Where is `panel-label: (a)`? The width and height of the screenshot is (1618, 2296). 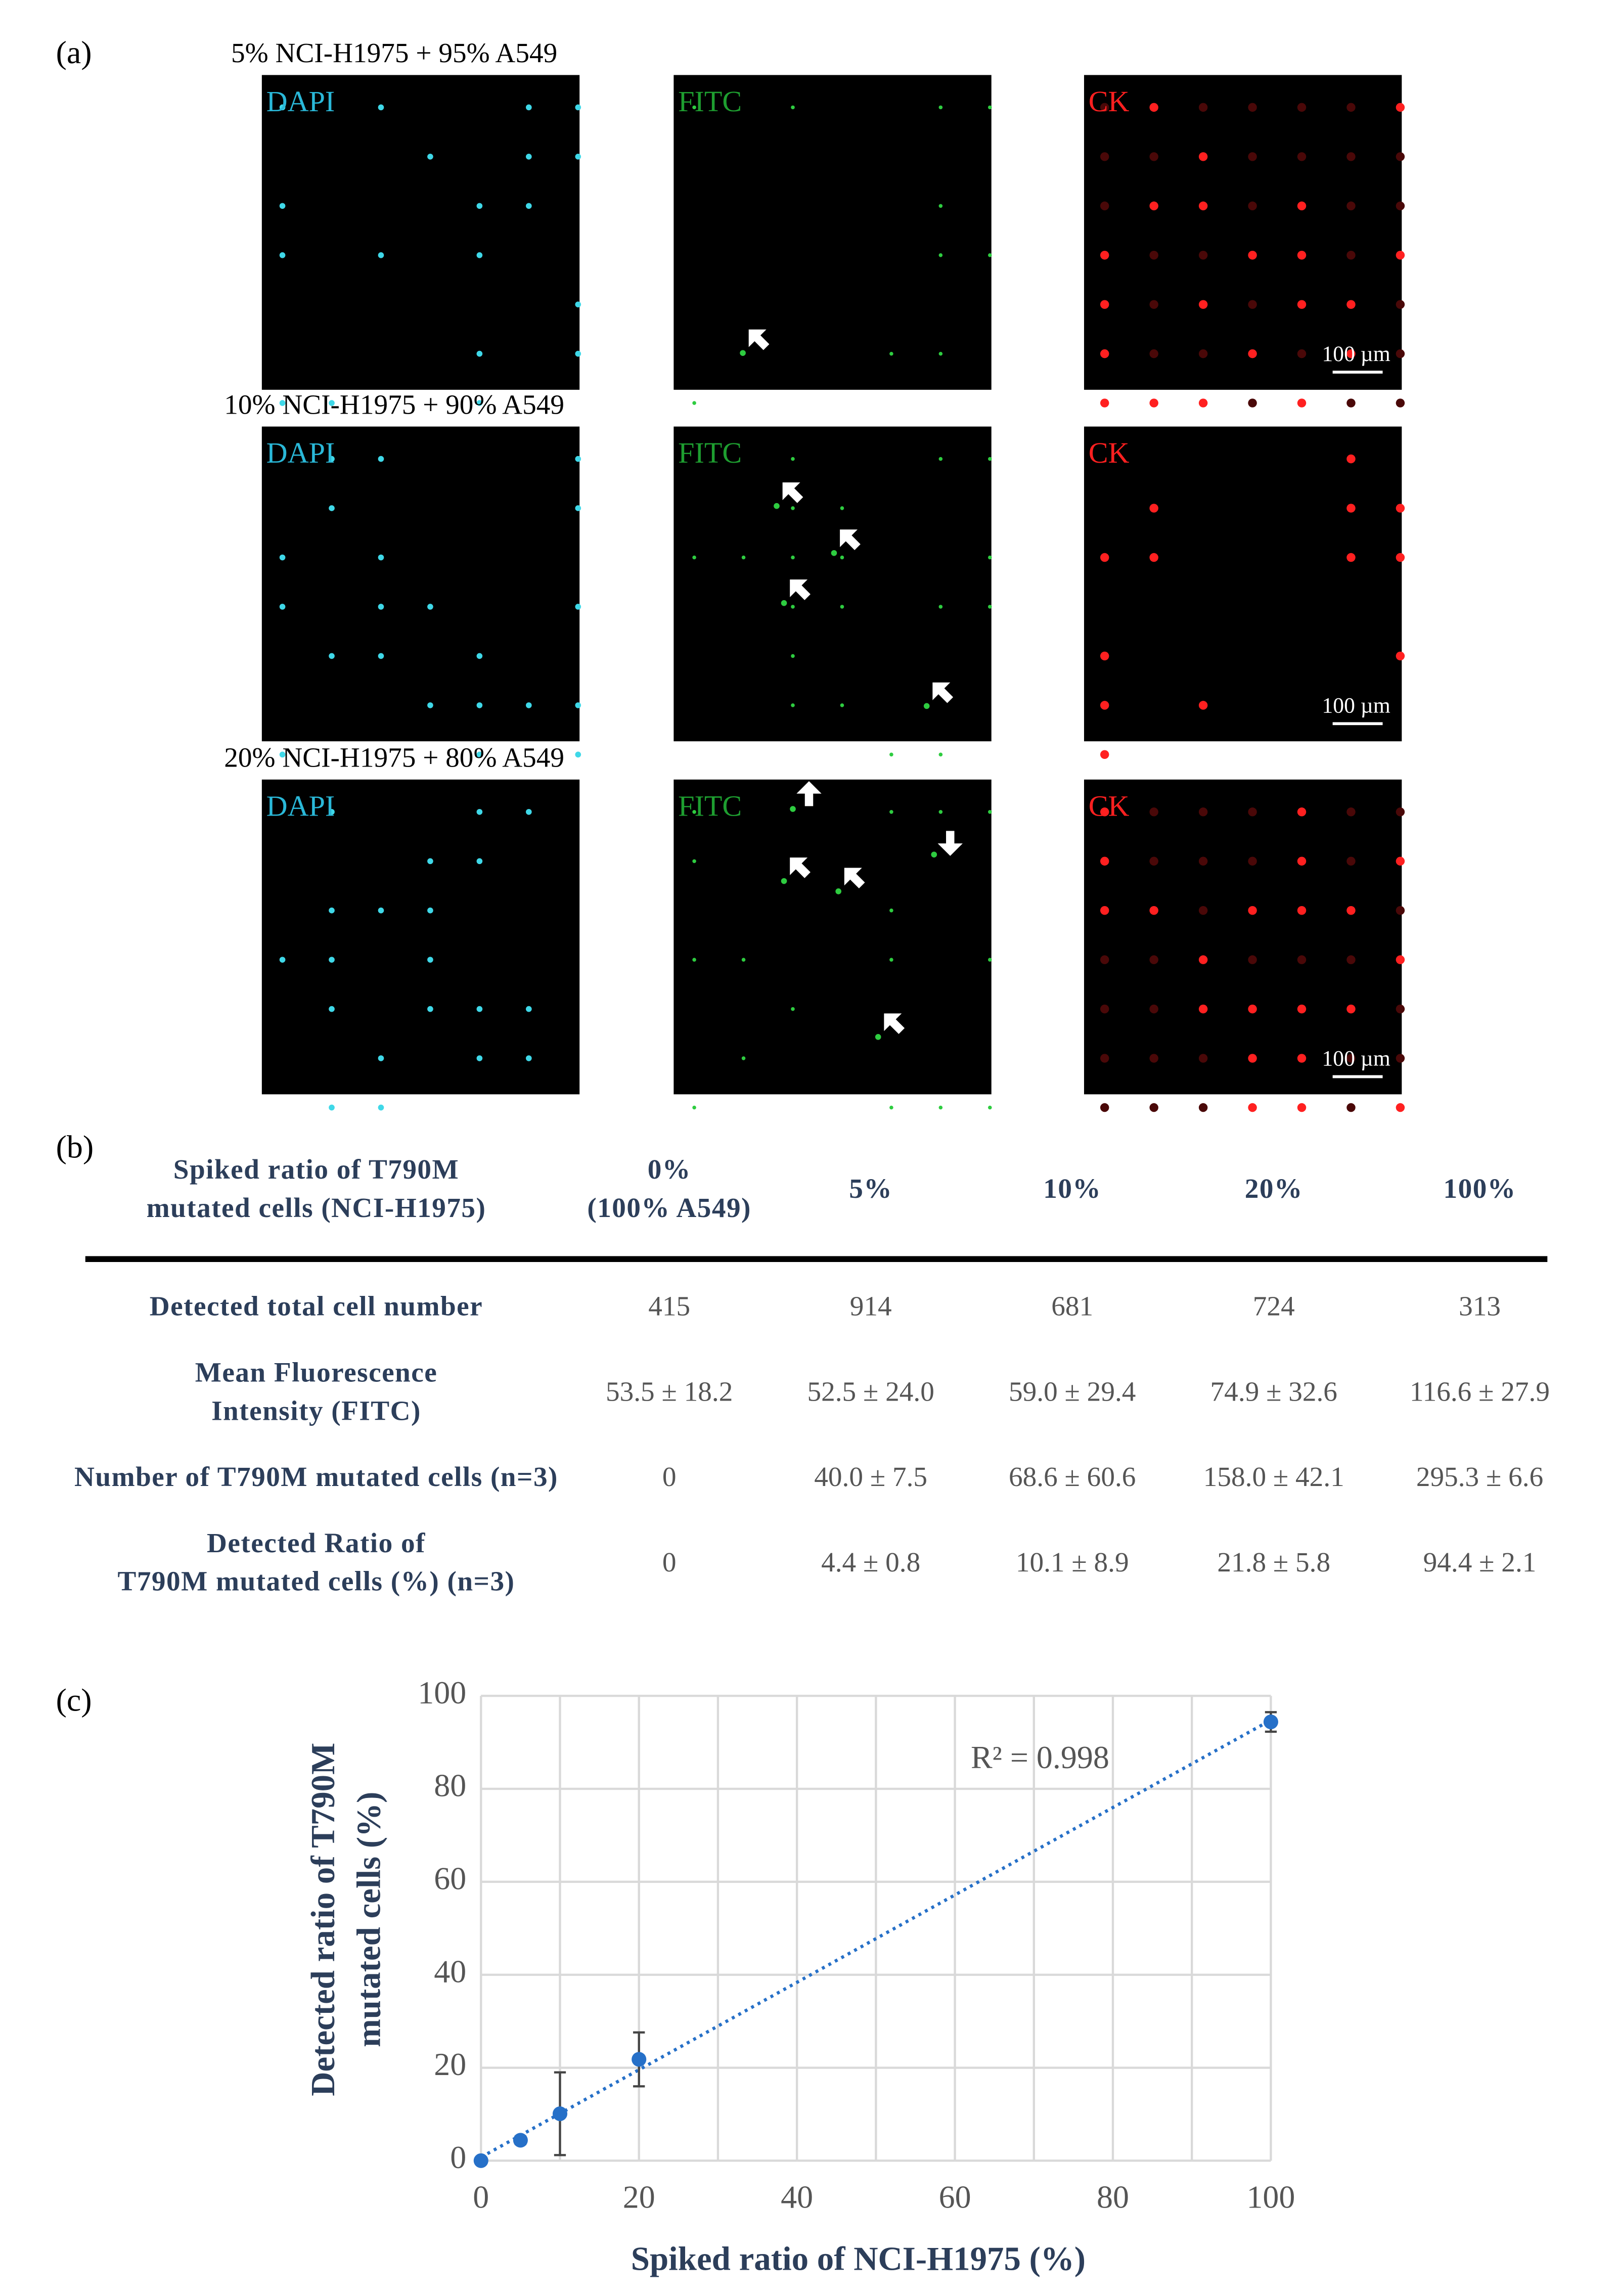
panel-label: (a) is located at coordinates (74, 52).